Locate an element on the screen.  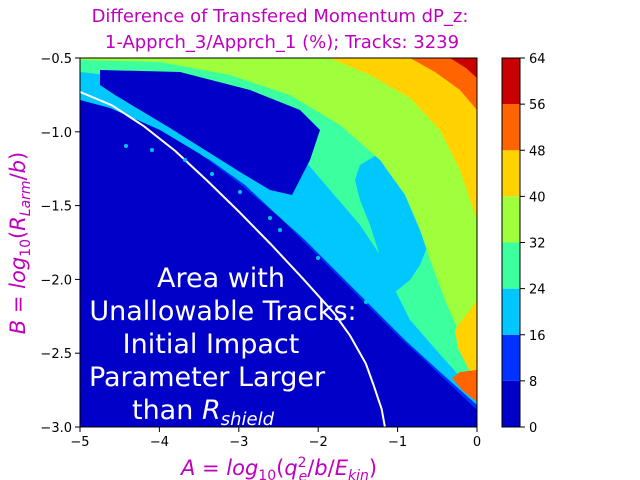
colorbar: 0 8 16 24 32 40 48 56 64 is located at coordinates (523, 244).